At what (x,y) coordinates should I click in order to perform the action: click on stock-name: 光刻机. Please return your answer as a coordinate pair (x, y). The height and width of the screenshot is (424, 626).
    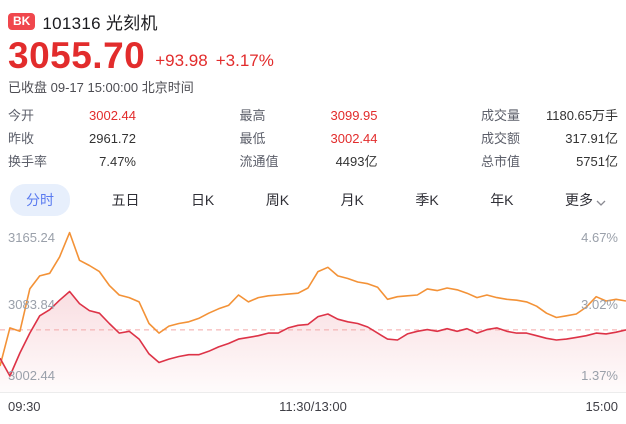
    Looking at the image, I should click on (131, 23).